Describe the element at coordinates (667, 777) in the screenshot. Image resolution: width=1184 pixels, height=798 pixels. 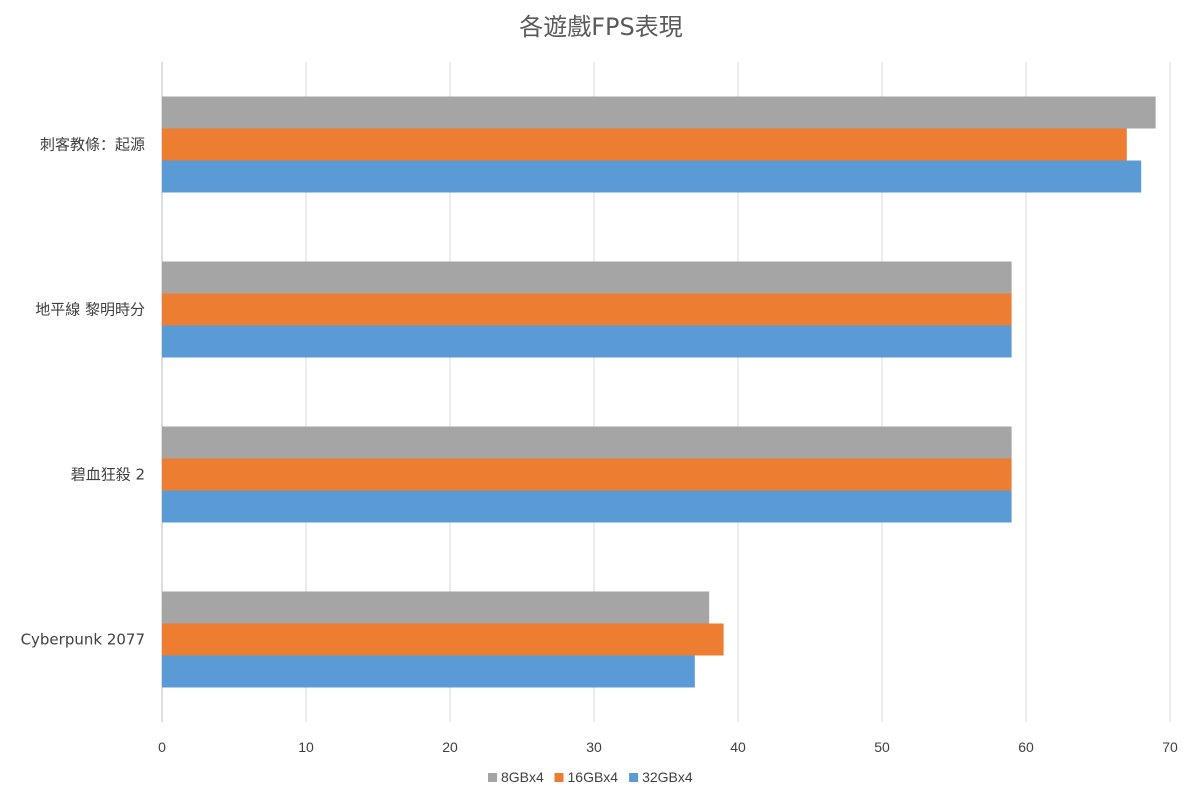
I see `legend-label: 32GBx4` at that location.